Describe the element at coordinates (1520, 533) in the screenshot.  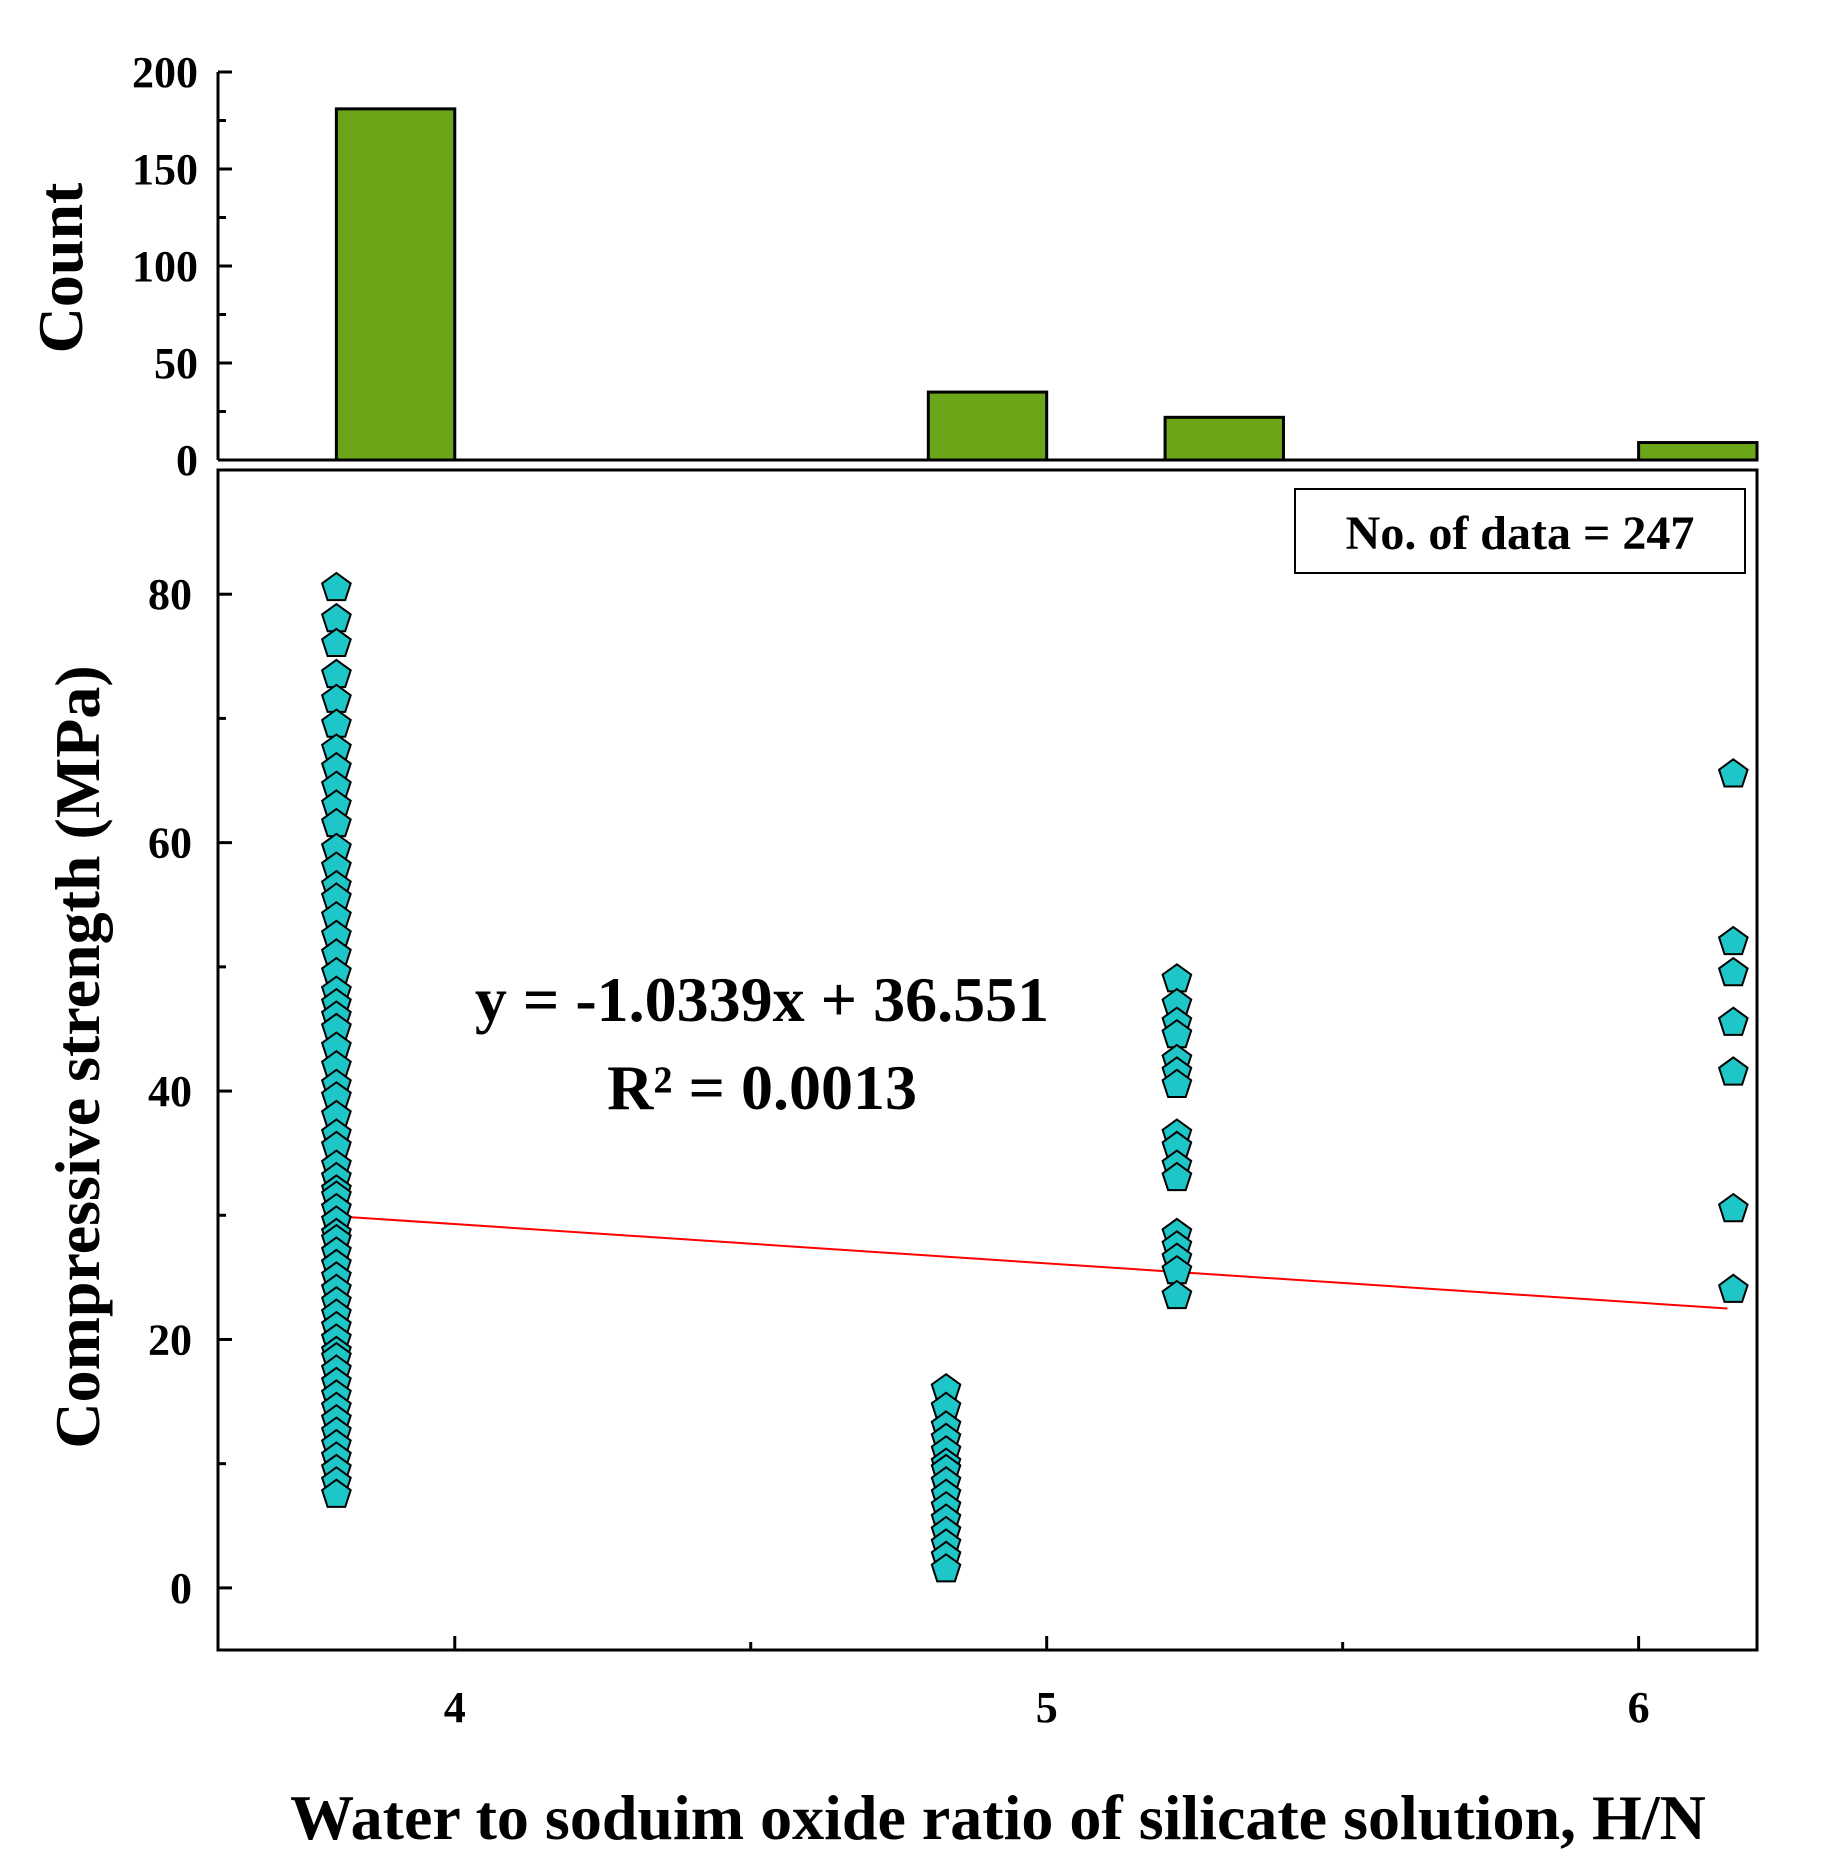
I see `legend-label: No. of data = 247` at that location.